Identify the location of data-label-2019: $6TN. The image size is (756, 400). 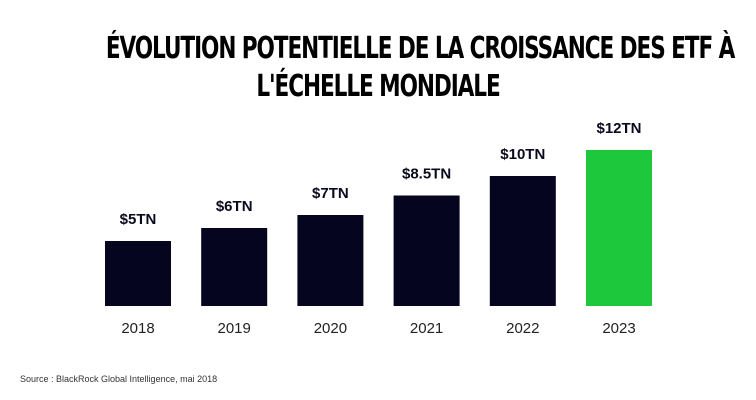
(234, 206).